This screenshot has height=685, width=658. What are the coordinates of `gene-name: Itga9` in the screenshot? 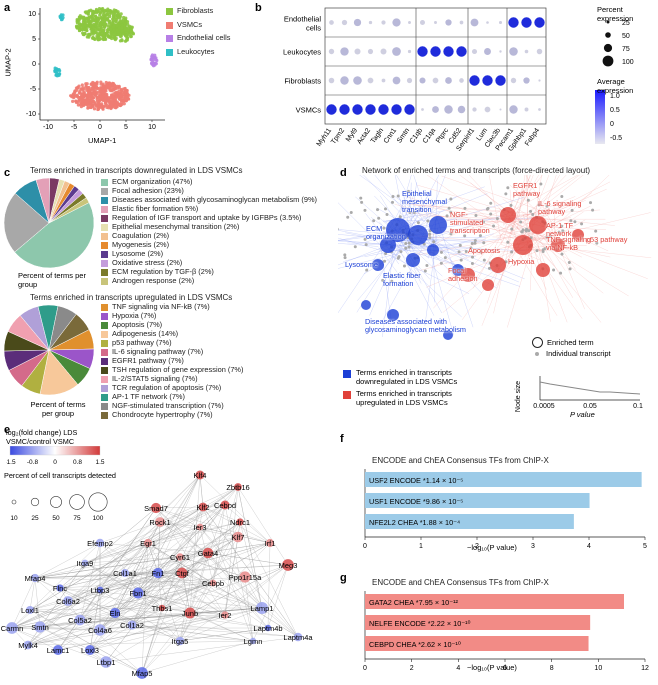 It's located at (85, 563).